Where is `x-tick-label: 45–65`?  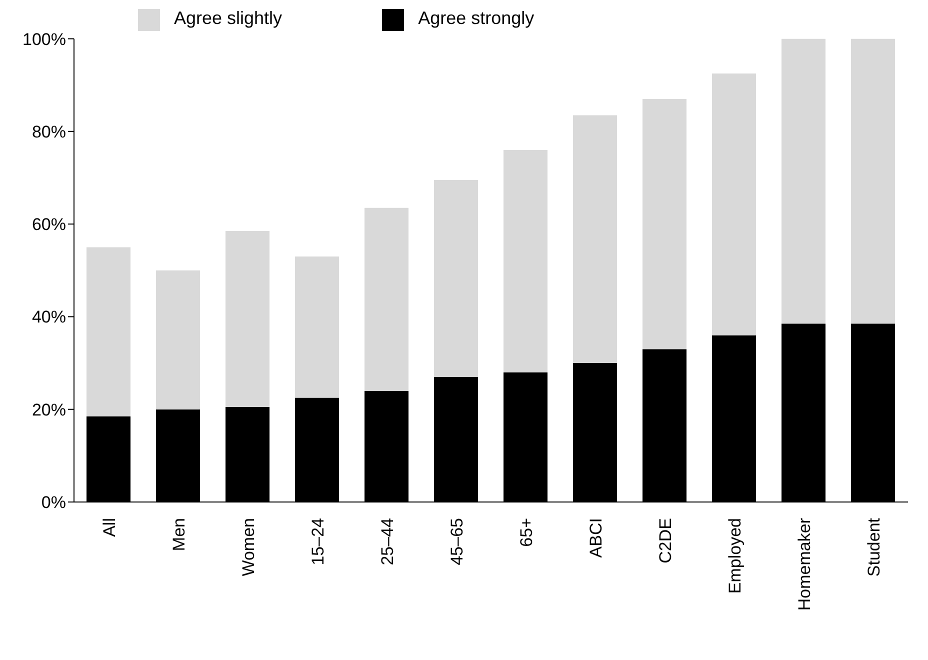
x-tick-label: 45–65 is located at coordinates (456, 542).